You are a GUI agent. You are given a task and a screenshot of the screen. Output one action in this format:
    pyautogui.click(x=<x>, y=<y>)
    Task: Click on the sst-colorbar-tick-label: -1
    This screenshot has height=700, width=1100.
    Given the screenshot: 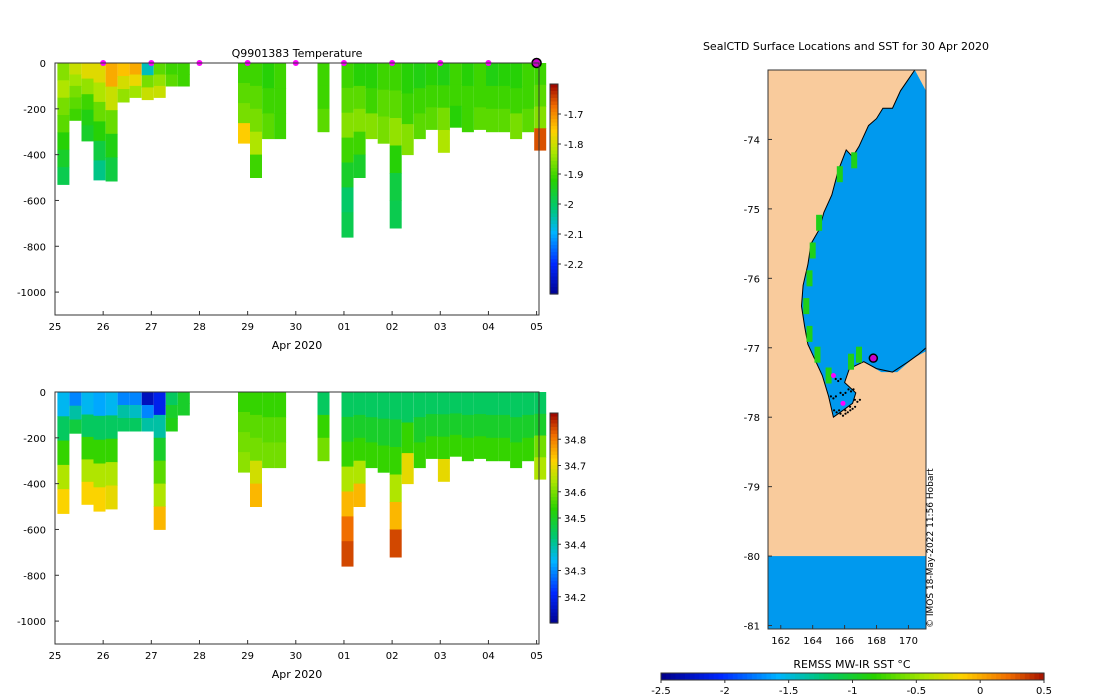 What is the action you would take?
    pyautogui.click(x=853, y=691)
    